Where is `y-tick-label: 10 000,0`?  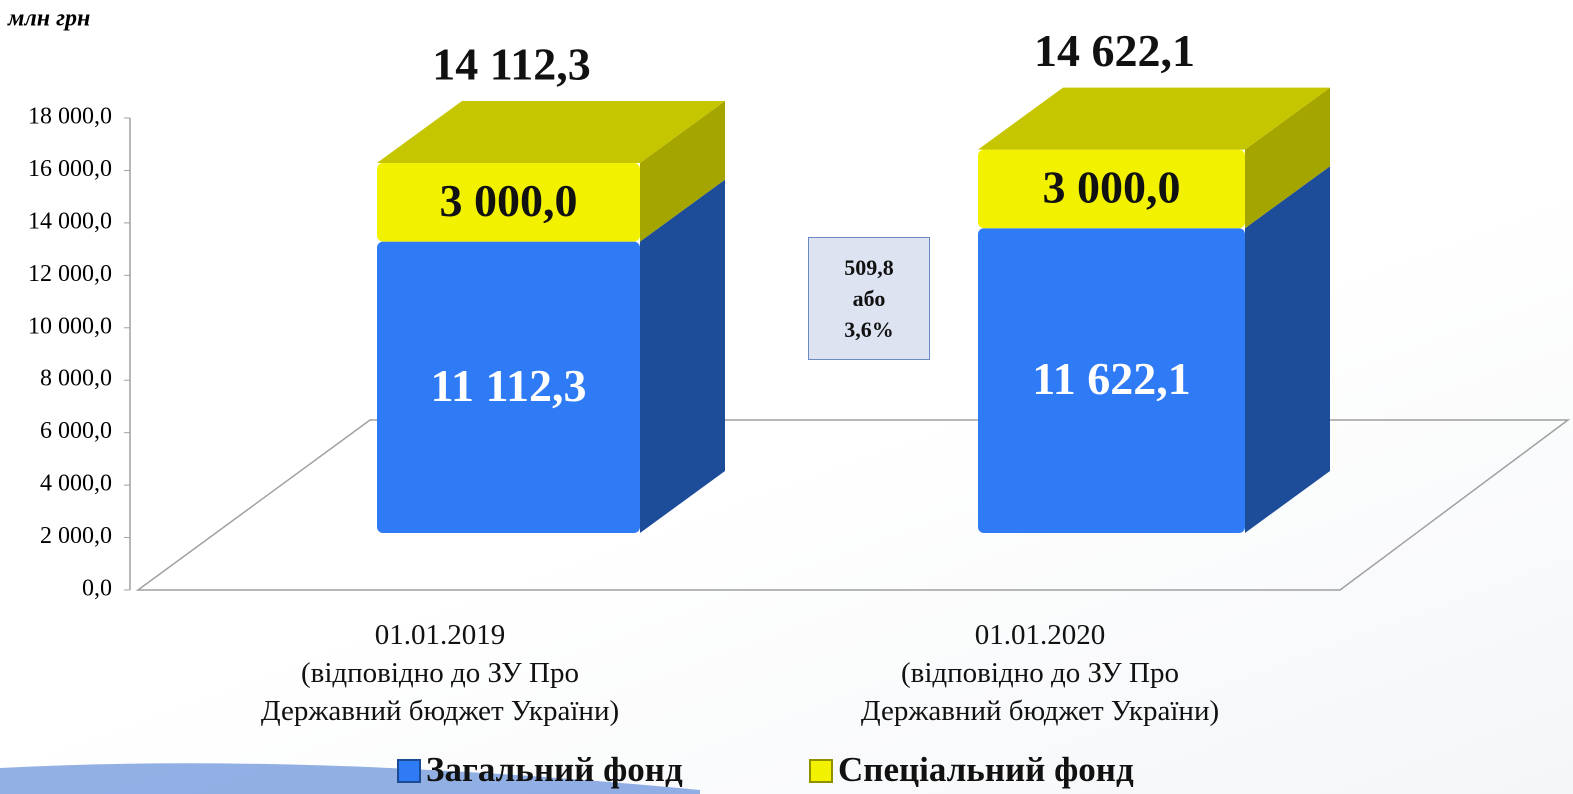 y-tick-label: 10 000,0 is located at coordinates (70, 326).